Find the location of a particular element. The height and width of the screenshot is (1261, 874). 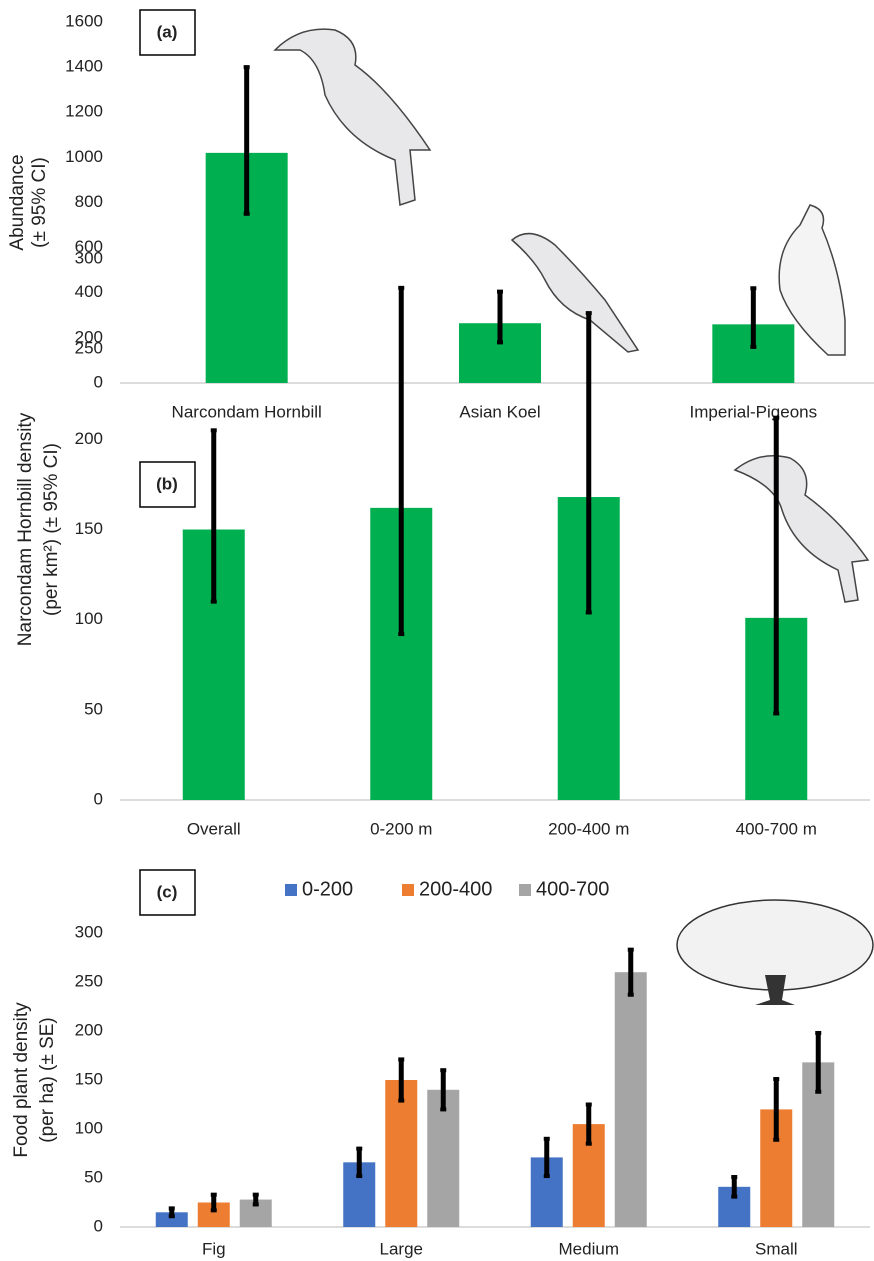

y-axis-label: Food plant density is located at coordinates (21, 1080).